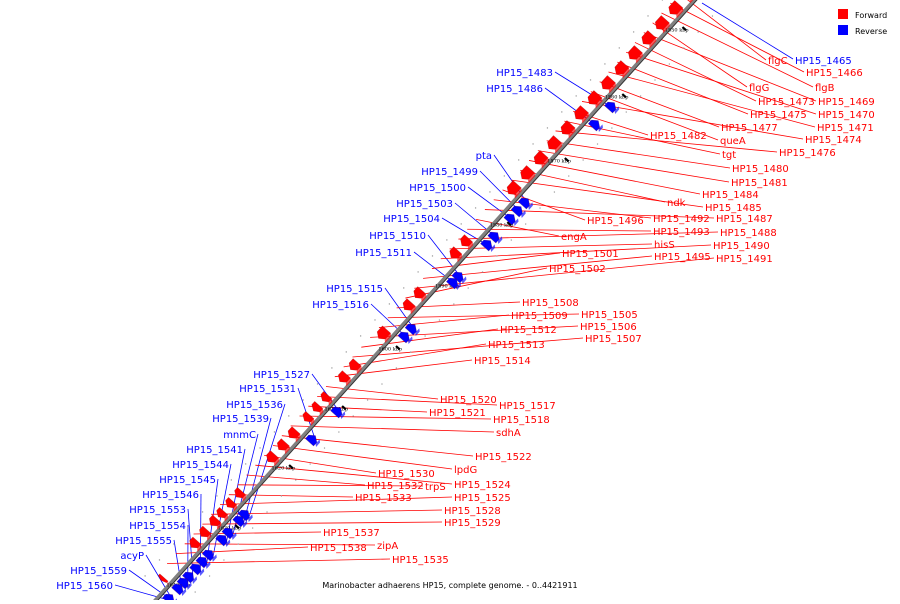 This screenshot has width=900, height=604. I want to click on reverse-gene-label: pta, so click(484, 156).